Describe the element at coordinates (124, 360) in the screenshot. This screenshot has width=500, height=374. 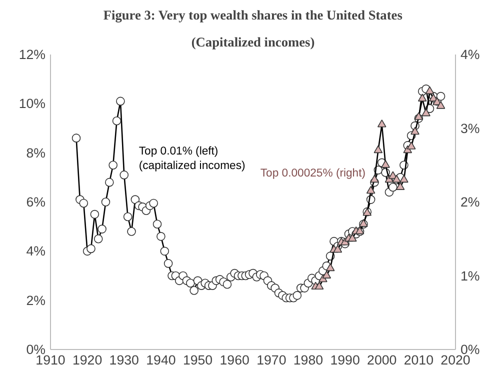
I see `x-tick-label: 1930` at that location.